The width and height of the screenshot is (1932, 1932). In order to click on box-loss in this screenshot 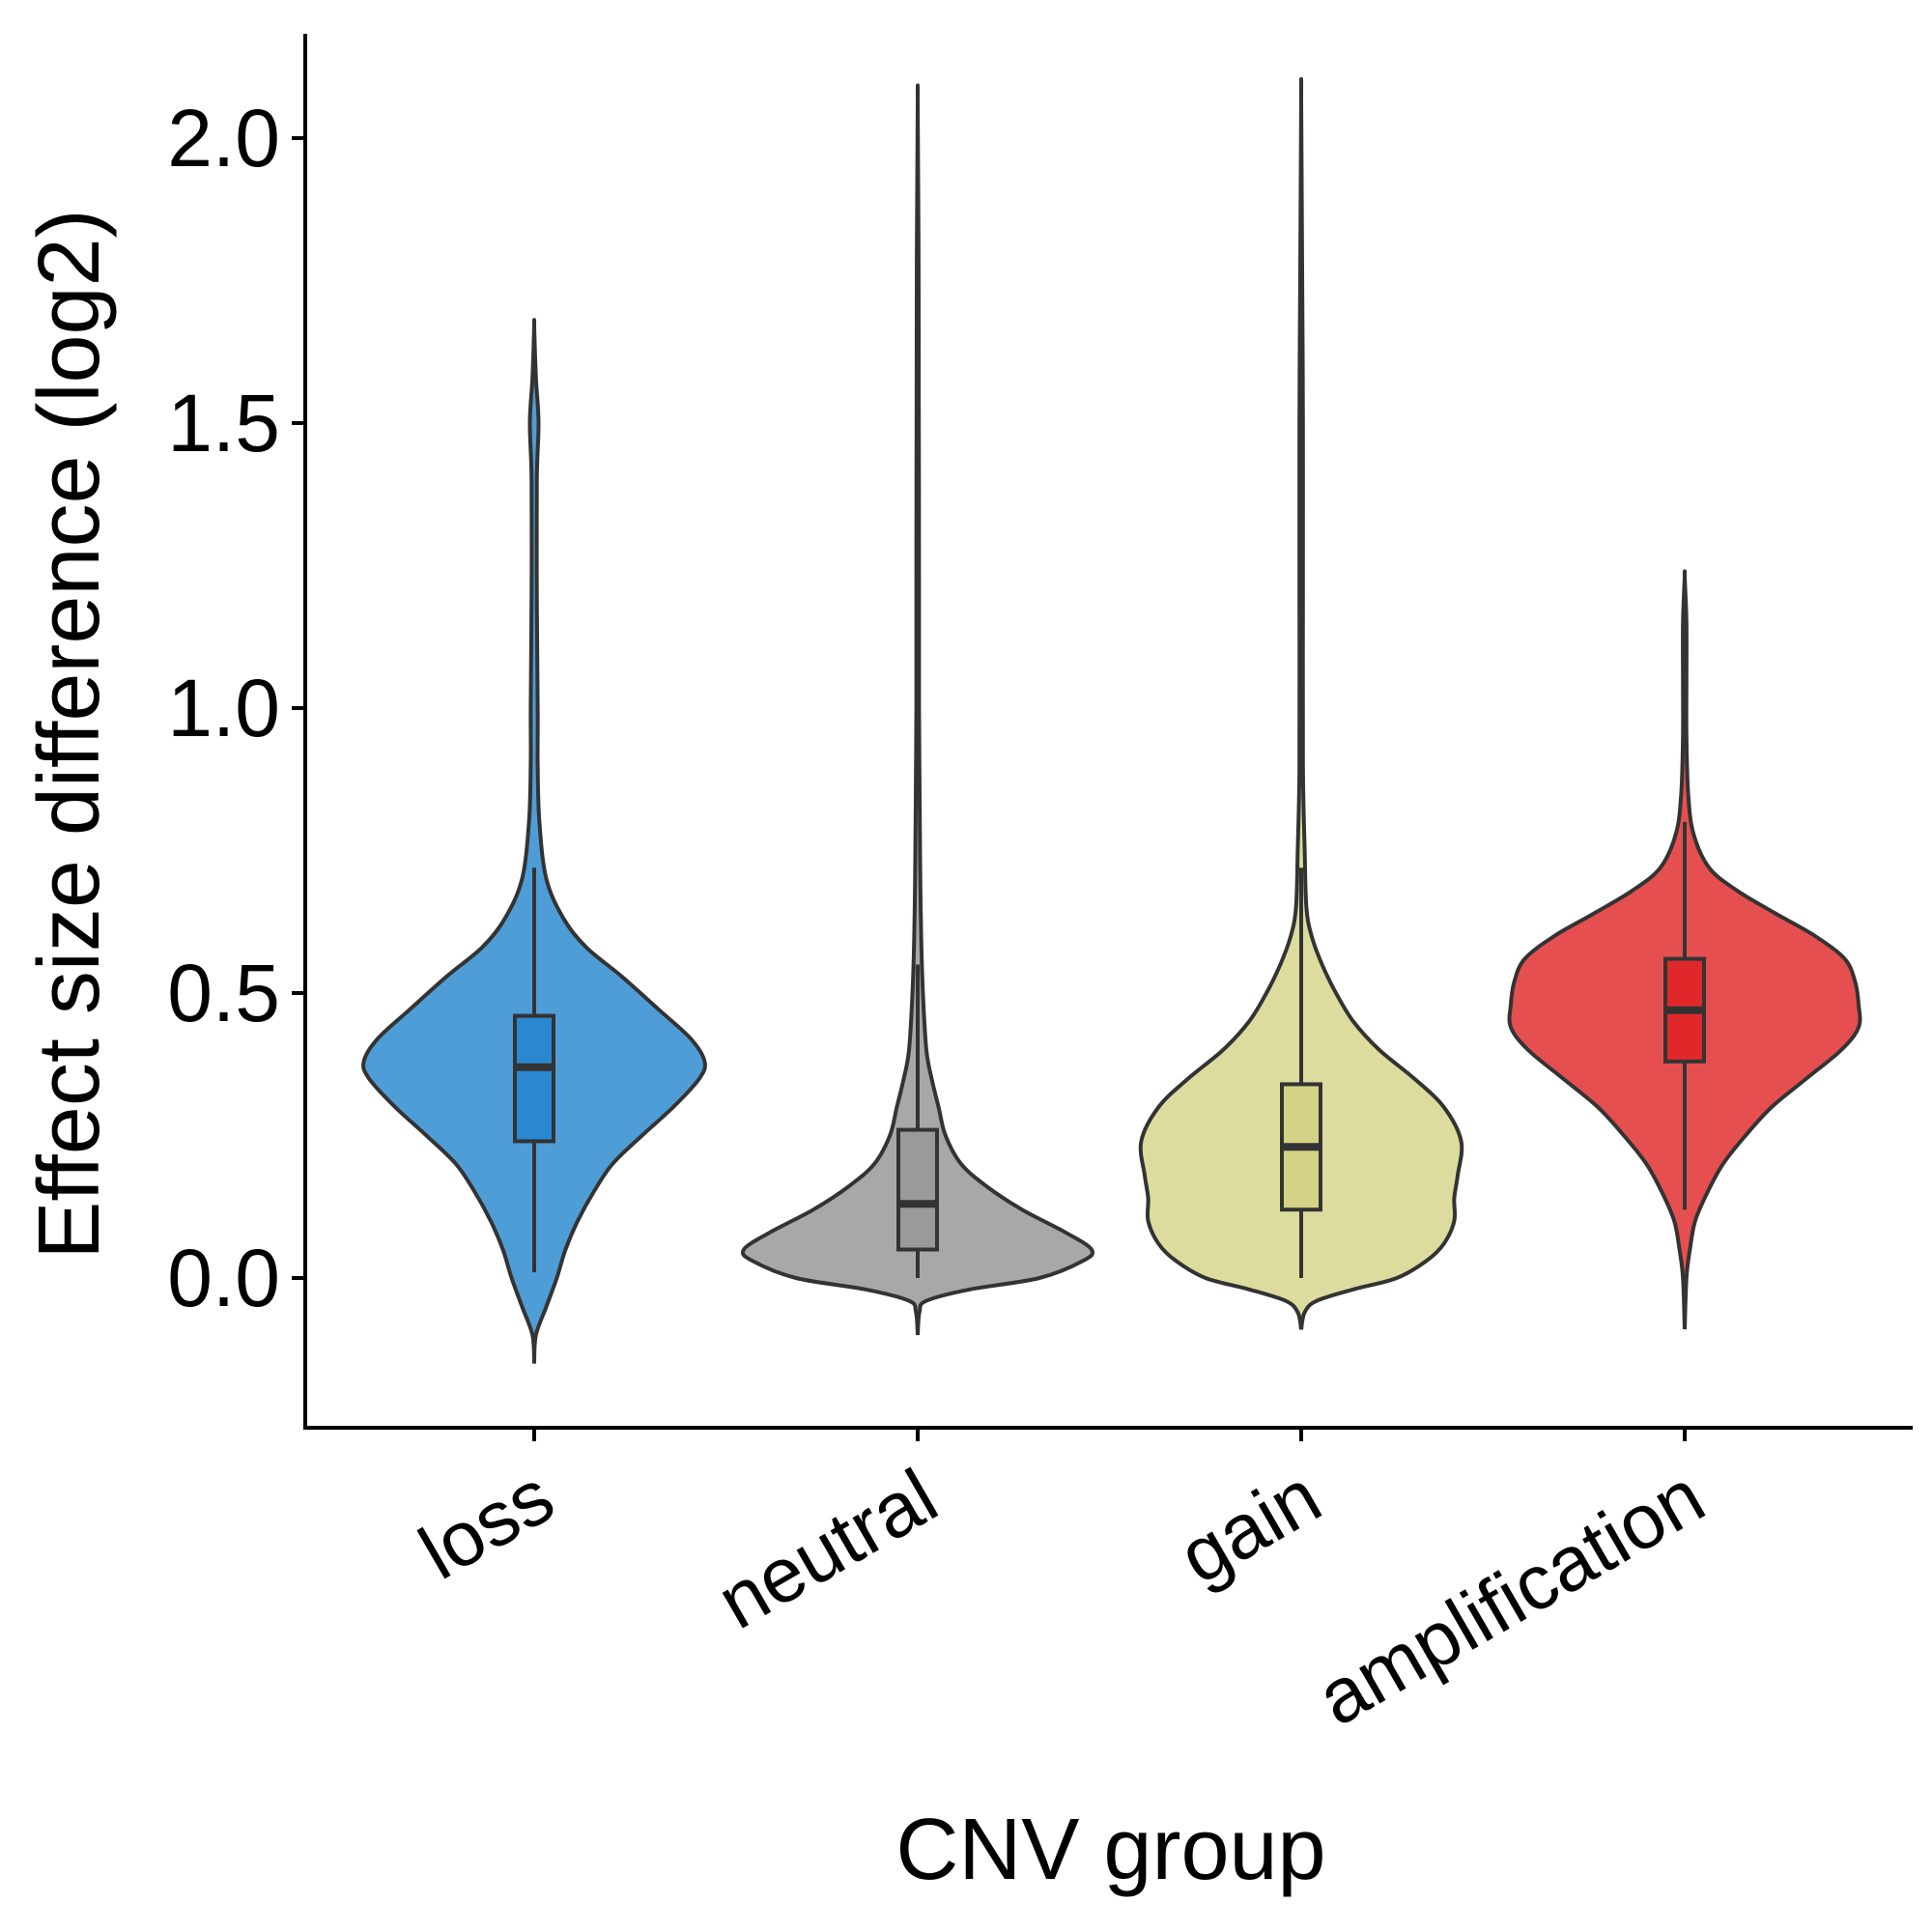, I will do `click(534, 1078)`.